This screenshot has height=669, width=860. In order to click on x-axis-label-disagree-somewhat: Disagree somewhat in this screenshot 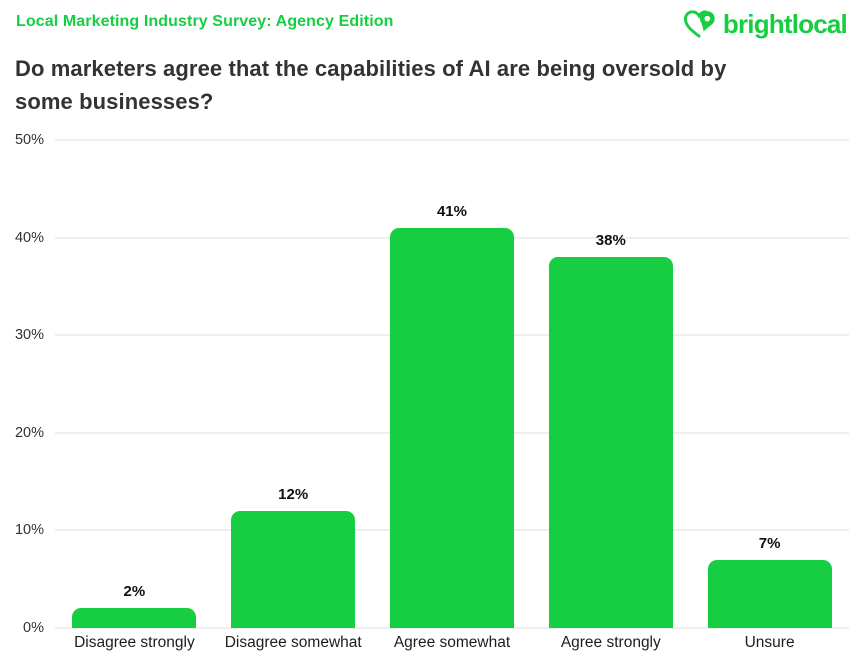, I will do `click(293, 642)`.